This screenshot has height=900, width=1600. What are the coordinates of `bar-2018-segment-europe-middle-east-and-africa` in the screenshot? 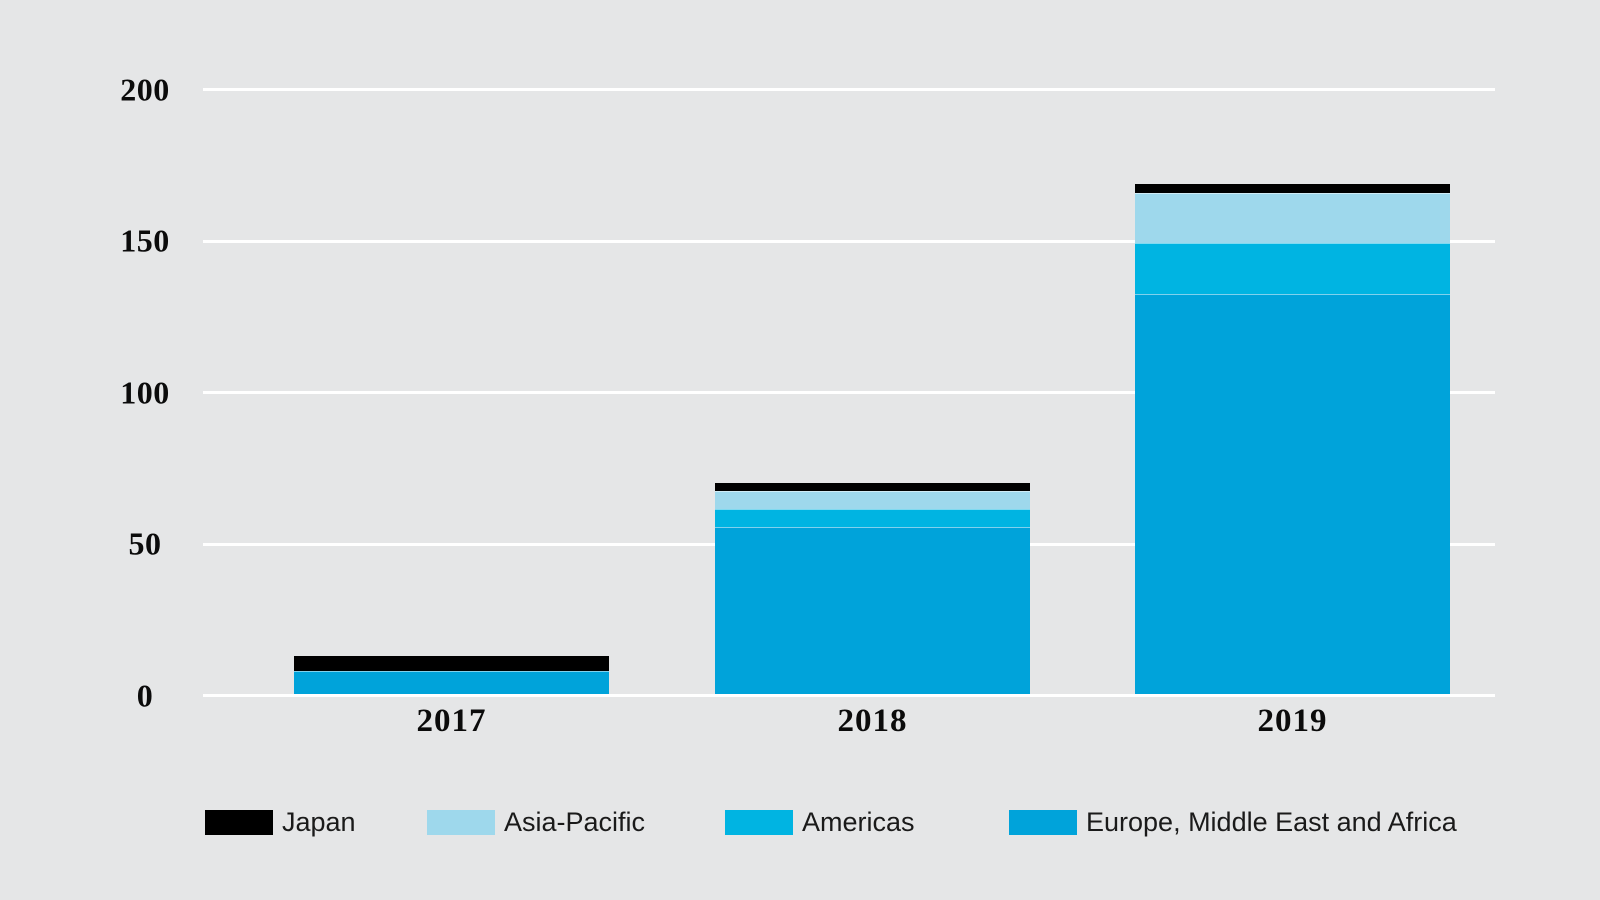 It's located at (872, 610).